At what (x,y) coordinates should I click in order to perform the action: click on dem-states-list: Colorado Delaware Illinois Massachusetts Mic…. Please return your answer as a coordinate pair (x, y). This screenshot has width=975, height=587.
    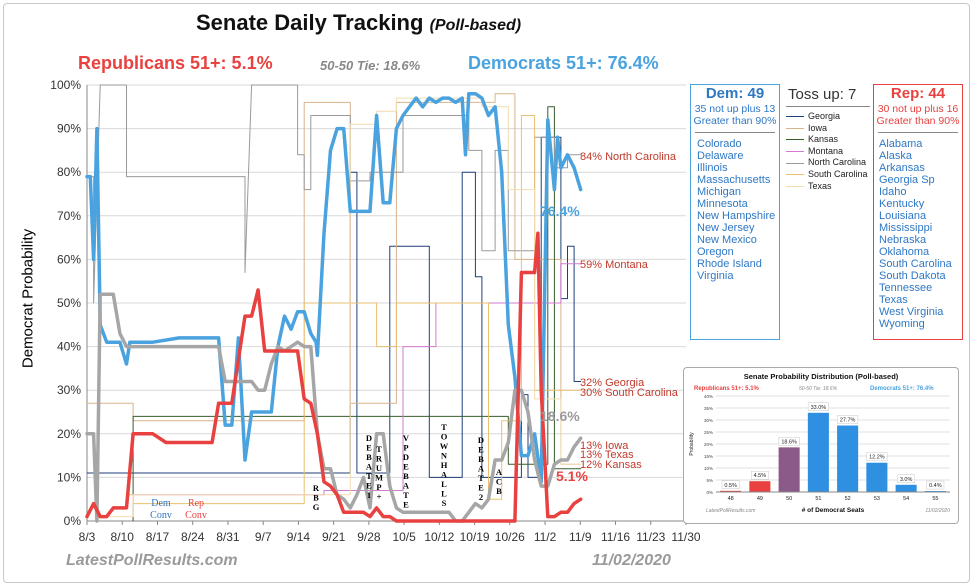
    Looking at the image, I should click on (735, 210).